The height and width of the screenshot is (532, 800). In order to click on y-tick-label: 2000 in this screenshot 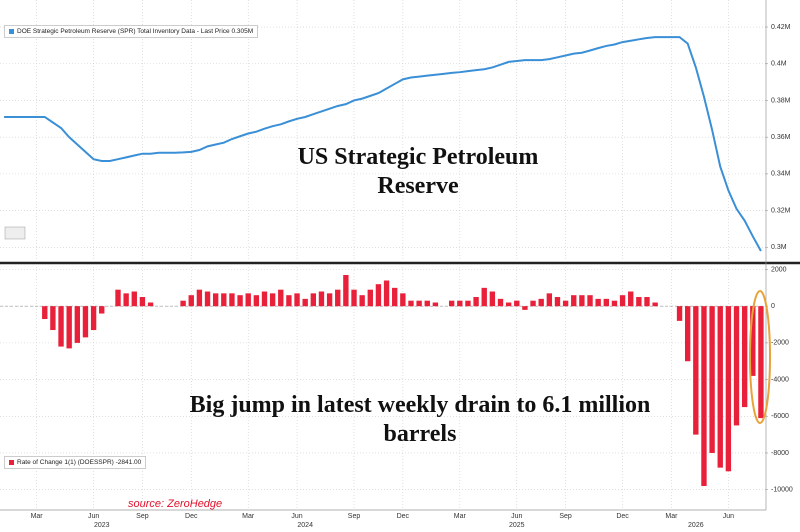, I will do `click(779, 269)`.